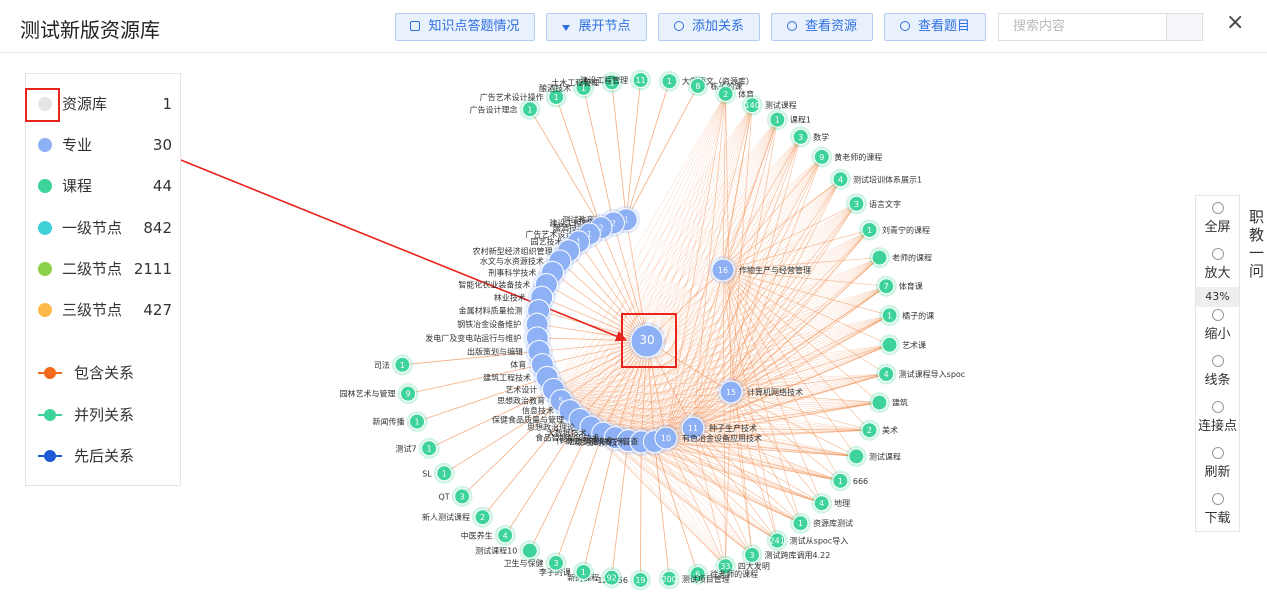 The width and height of the screenshot is (1267, 602). Describe the element at coordinates (586, 220) in the screenshot. I see `node-label: 测试教育技术` at that location.